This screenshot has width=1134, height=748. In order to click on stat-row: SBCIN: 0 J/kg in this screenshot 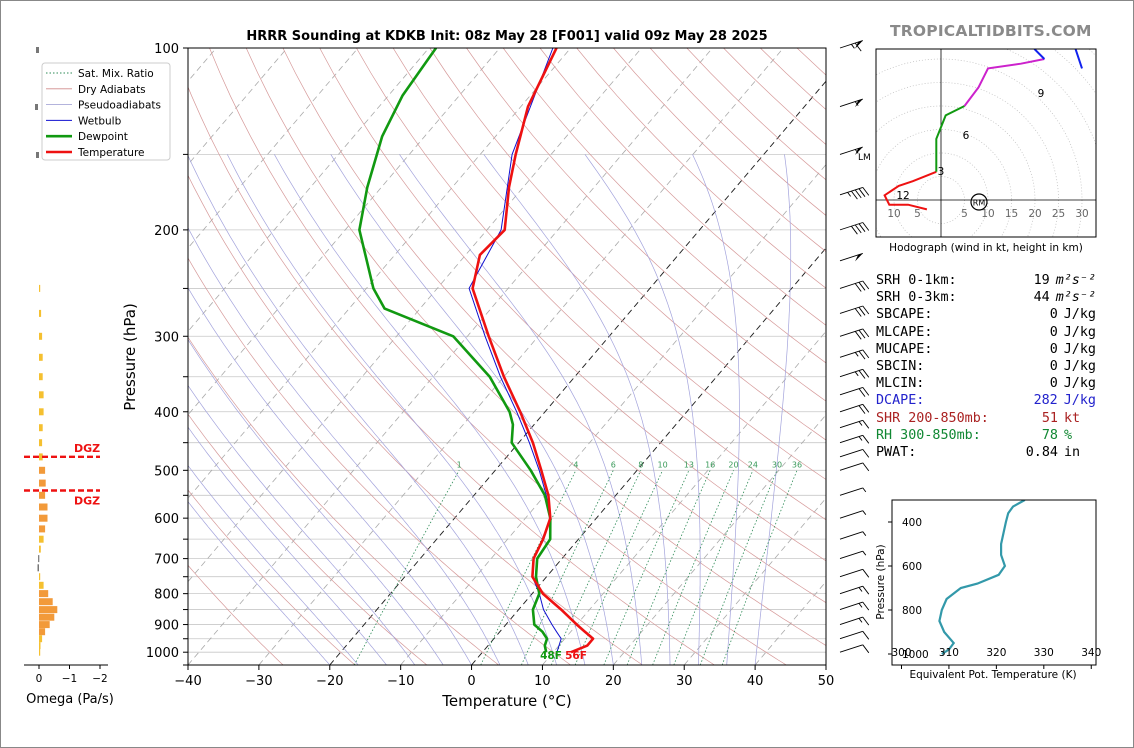, I will do `click(986, 366)`.